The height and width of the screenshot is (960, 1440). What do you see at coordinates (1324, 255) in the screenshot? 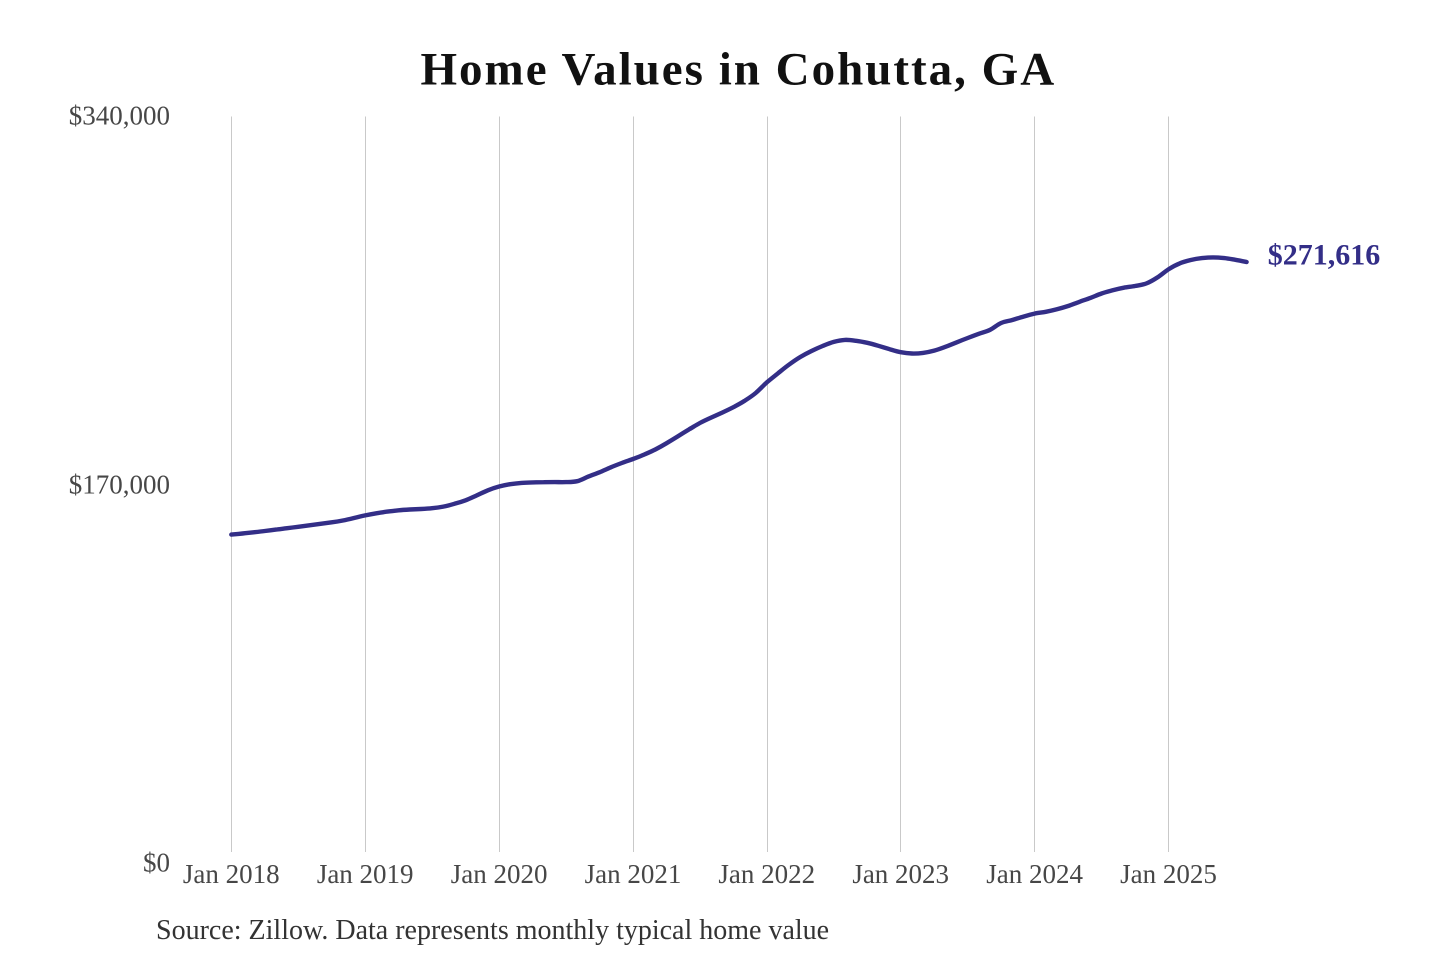
I see `svg-text: $271,616` at bounding box center [1324, 255].